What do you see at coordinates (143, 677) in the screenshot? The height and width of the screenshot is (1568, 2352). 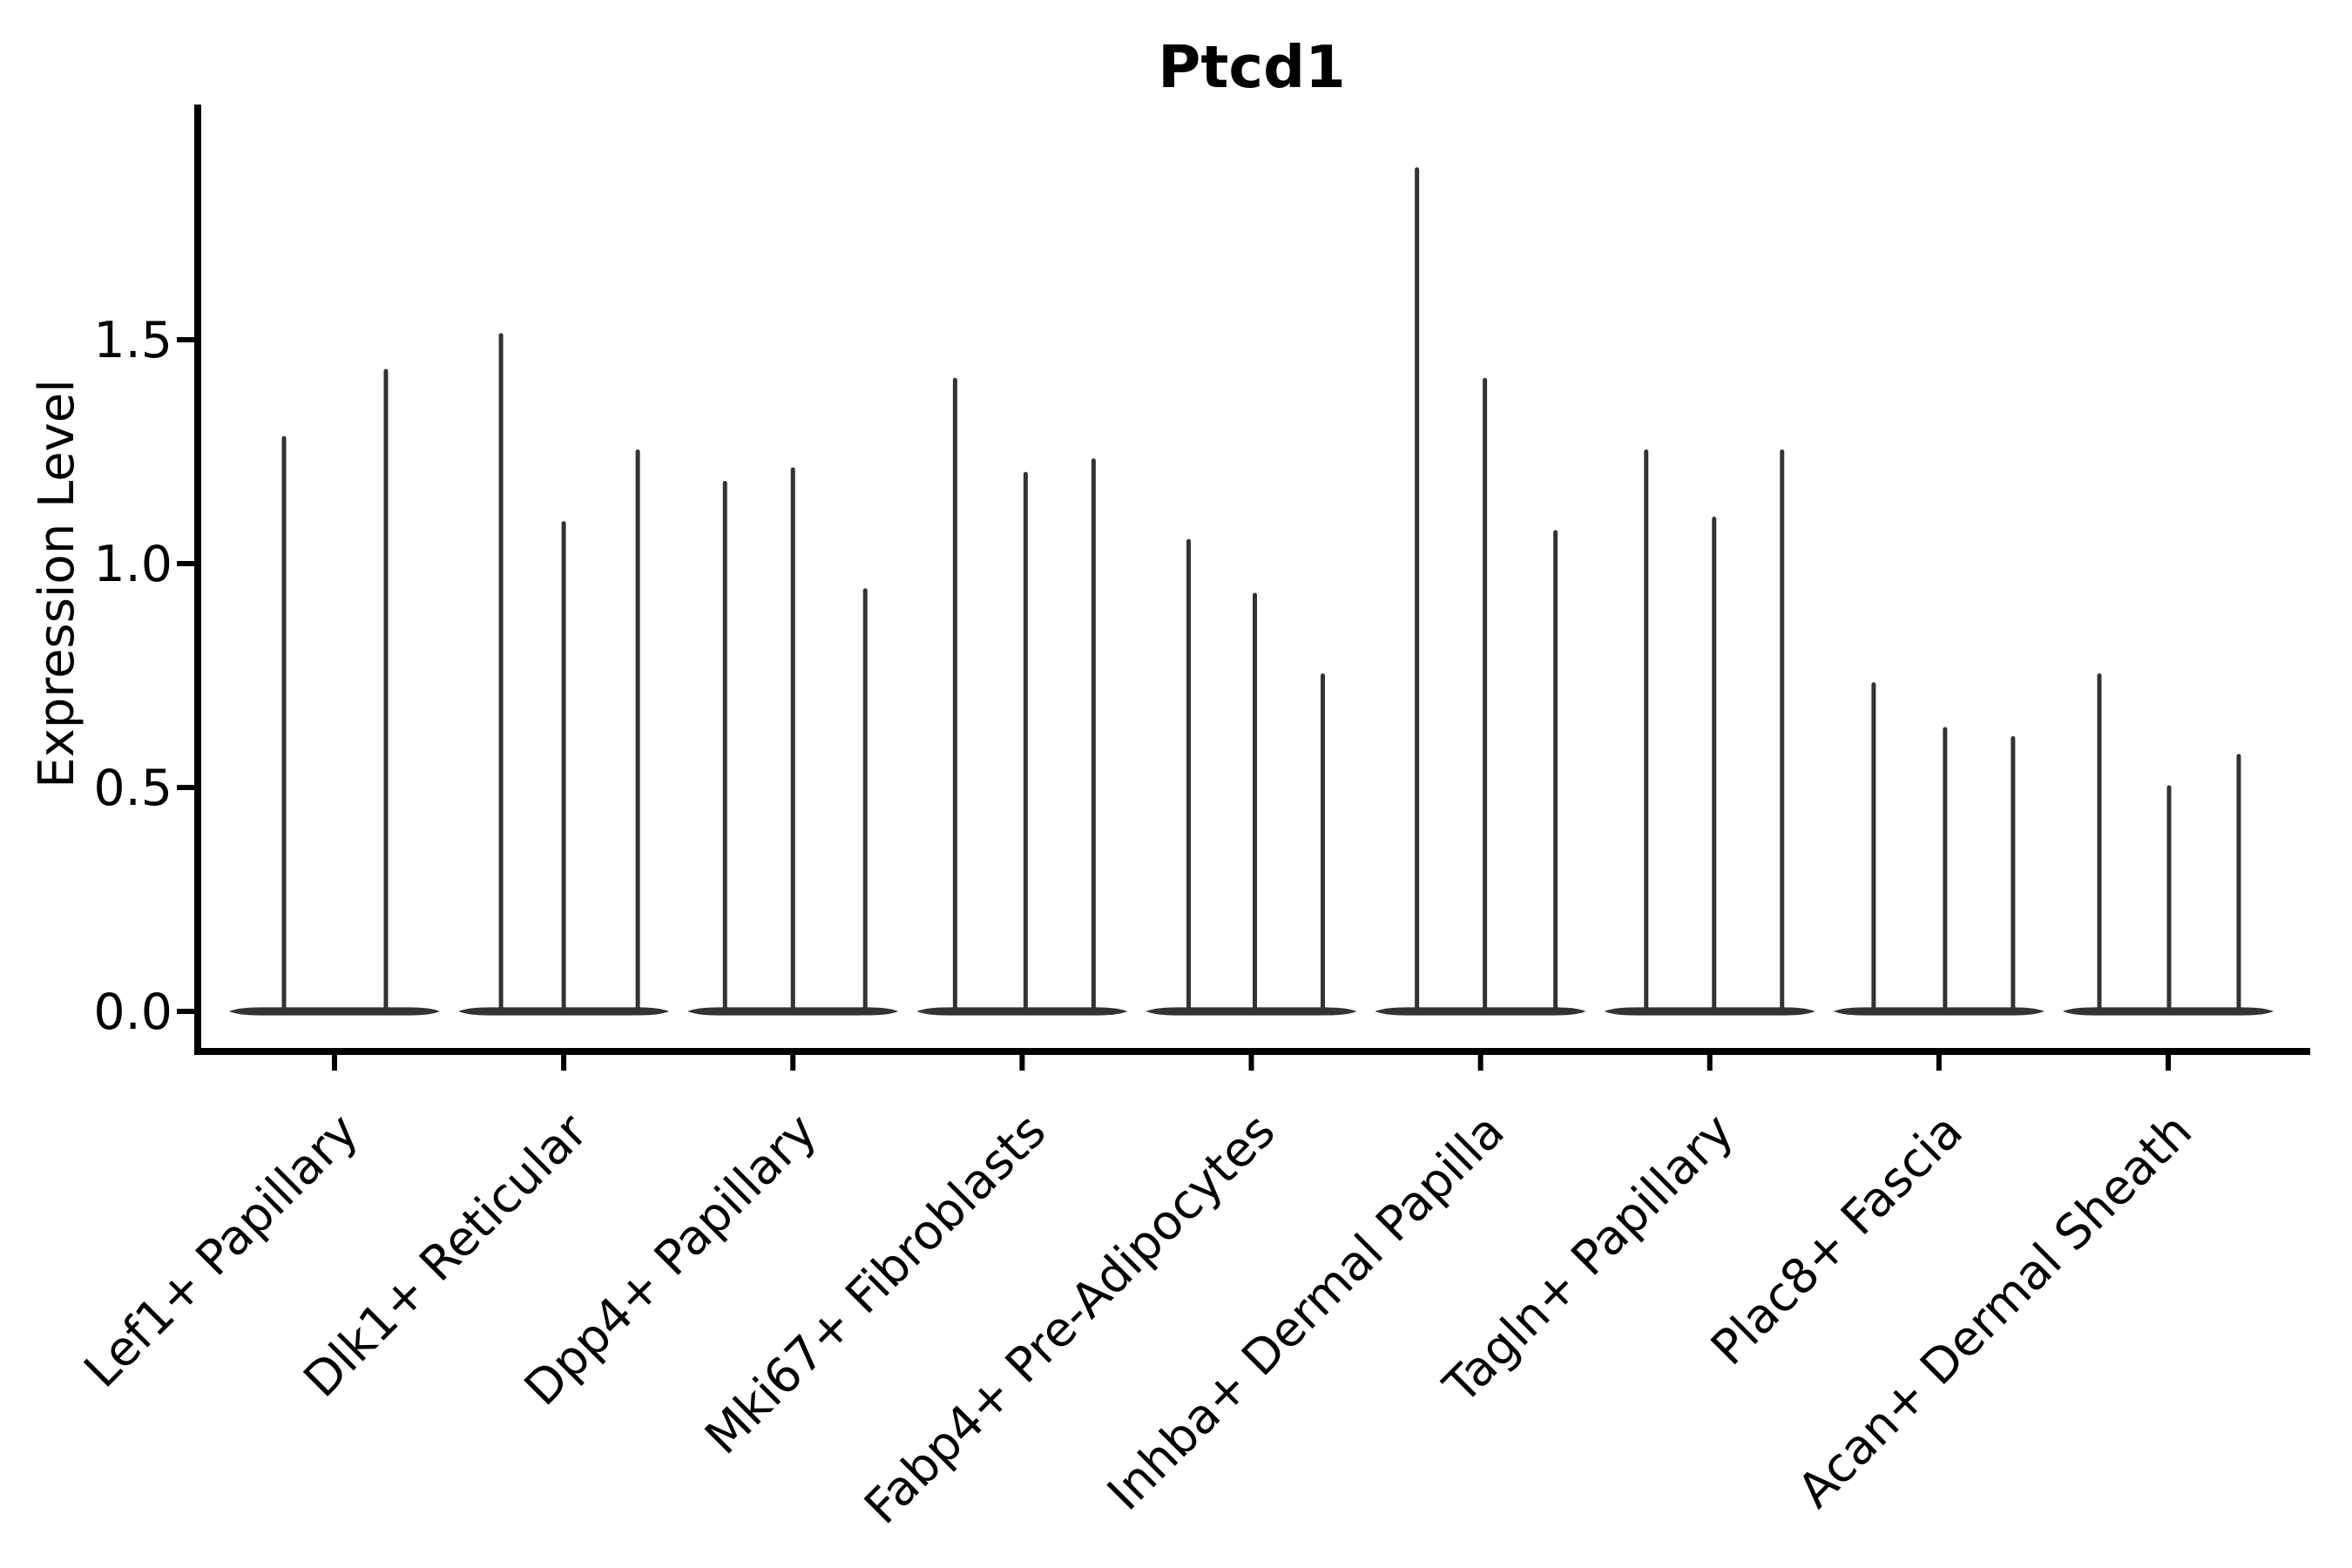 I see `y-axis: 0.0 0.5 1.0 1.5` at bounding box center [143, 677].